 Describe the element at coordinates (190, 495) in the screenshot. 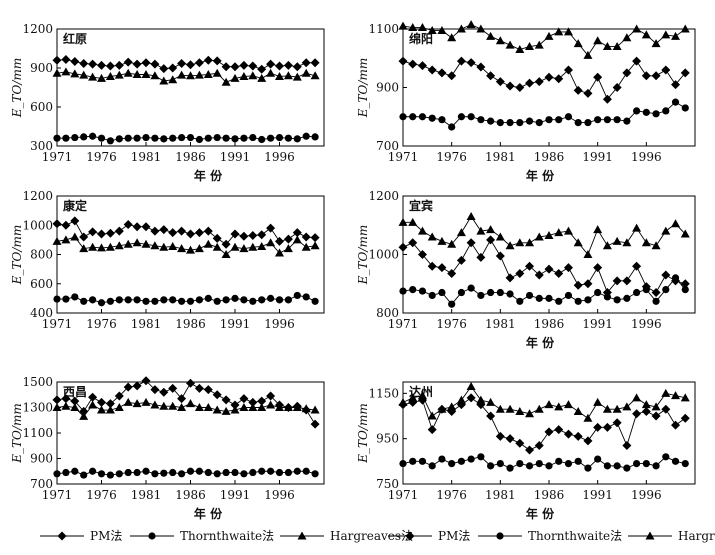

I see `x-tick-label: 1986` at that location.